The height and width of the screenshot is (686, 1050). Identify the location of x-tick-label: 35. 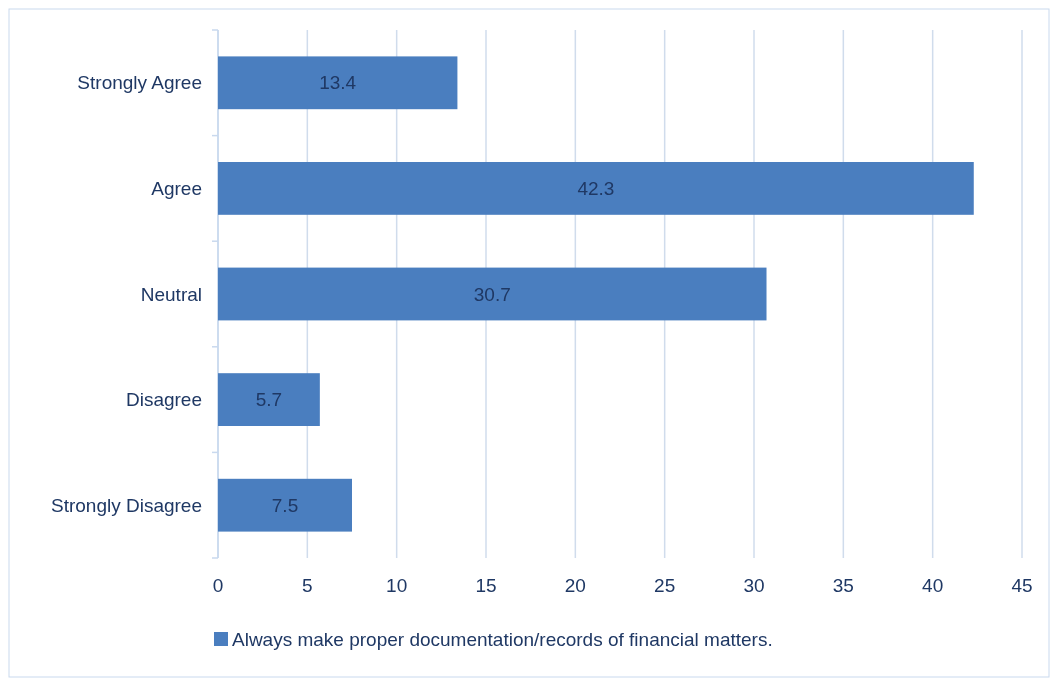
(843, 585).